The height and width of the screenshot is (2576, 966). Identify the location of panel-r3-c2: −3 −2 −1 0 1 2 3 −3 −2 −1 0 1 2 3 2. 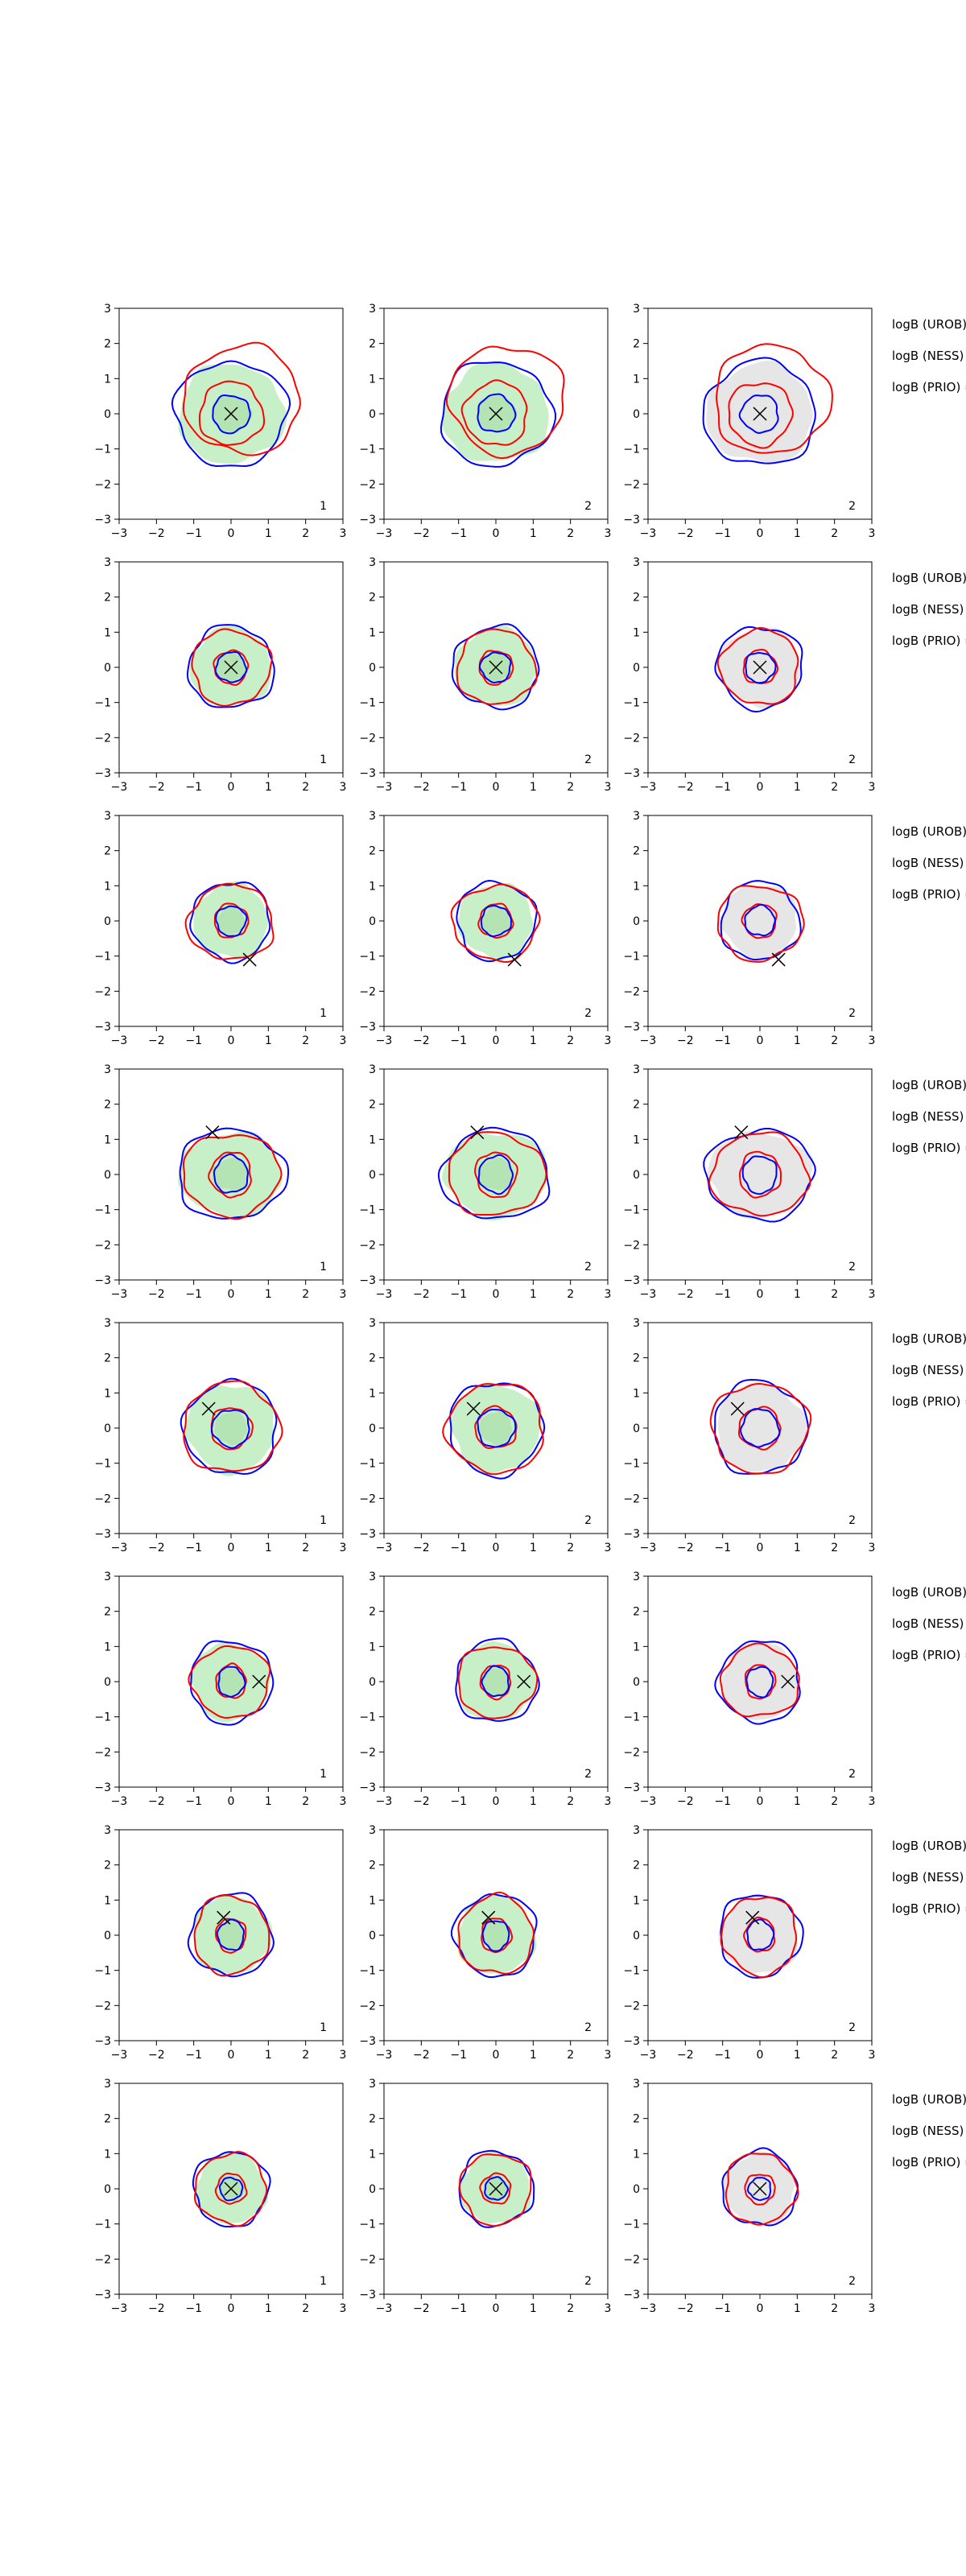
(485, 928).